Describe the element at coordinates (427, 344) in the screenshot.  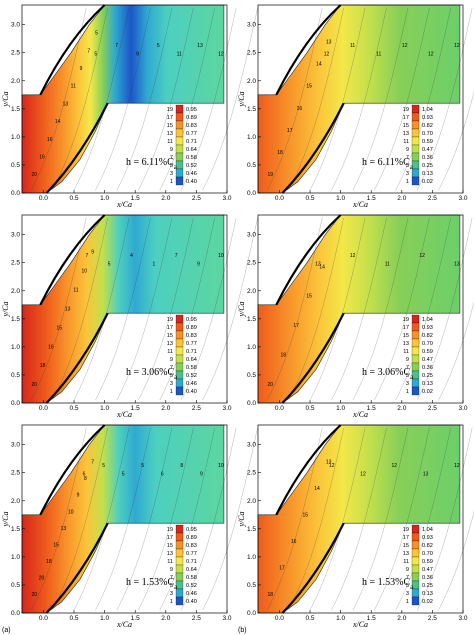
I see `legend-value: 0.70` at that location.